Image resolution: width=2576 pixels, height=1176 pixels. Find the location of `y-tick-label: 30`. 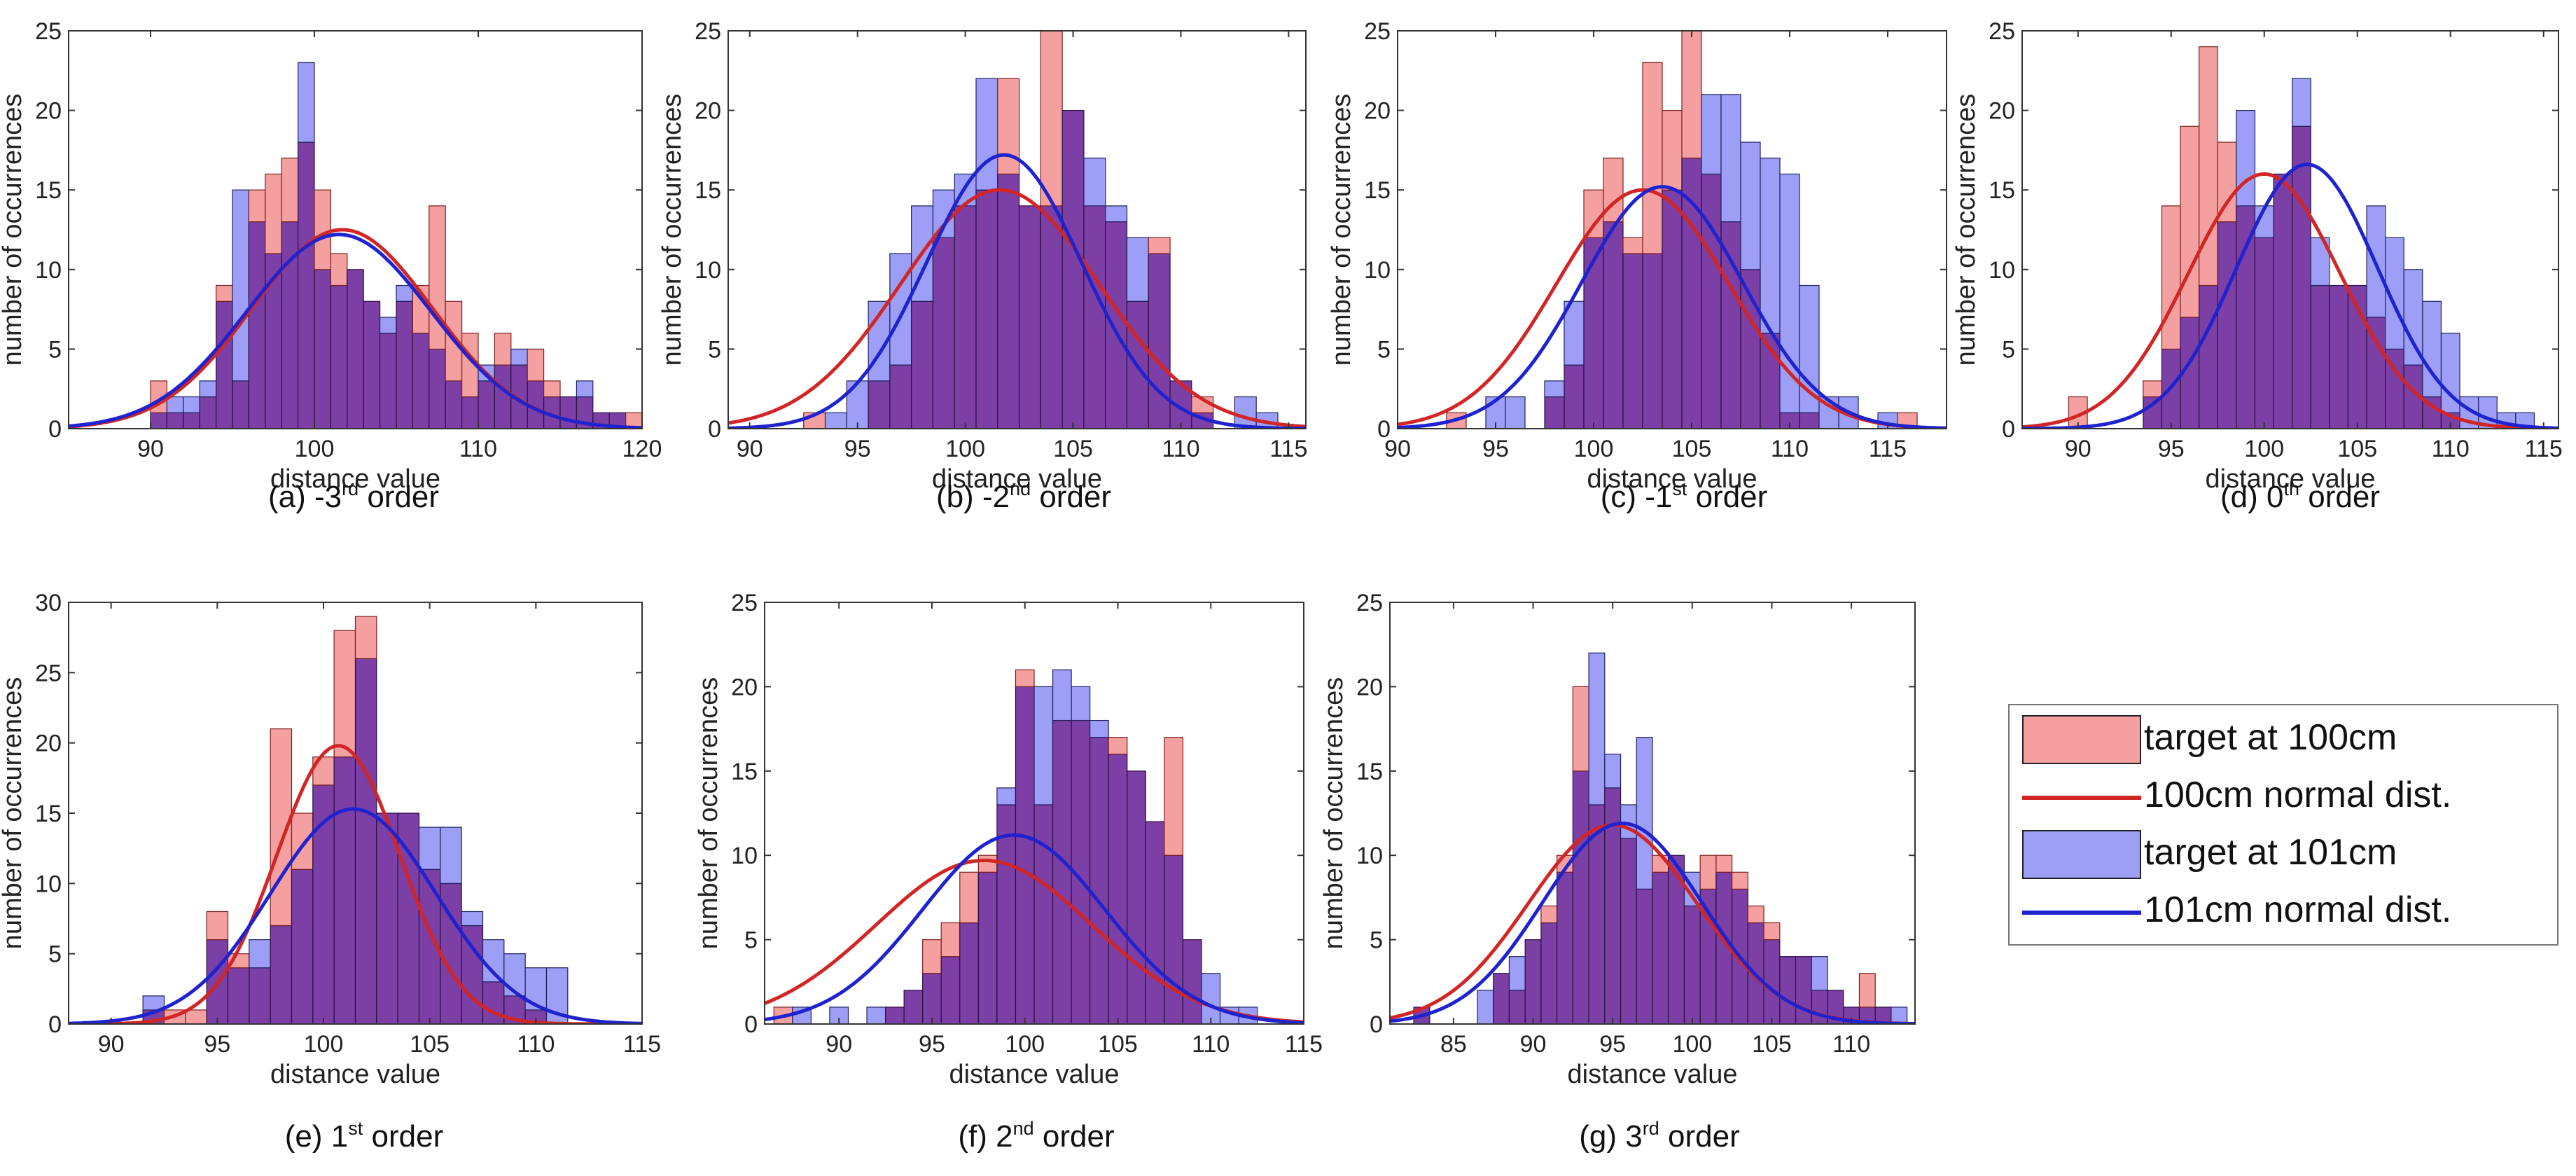

y-tick-label: 30 is located at coordinates (48, 603).